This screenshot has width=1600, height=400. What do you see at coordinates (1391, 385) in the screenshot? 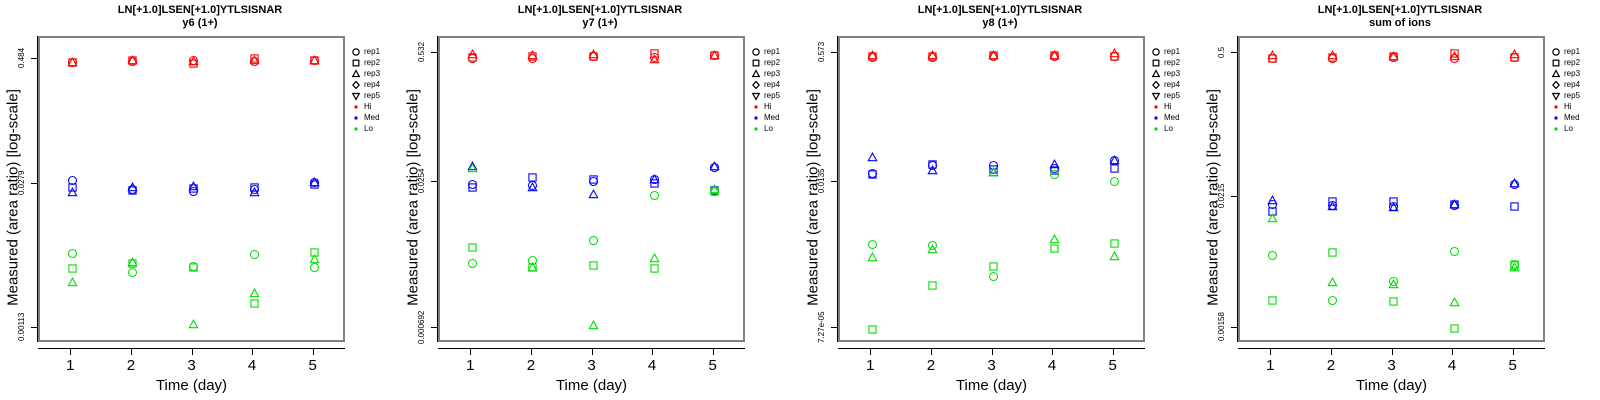
I see `x-axis-title: Time (day)` at bounding box center [1391, 385].